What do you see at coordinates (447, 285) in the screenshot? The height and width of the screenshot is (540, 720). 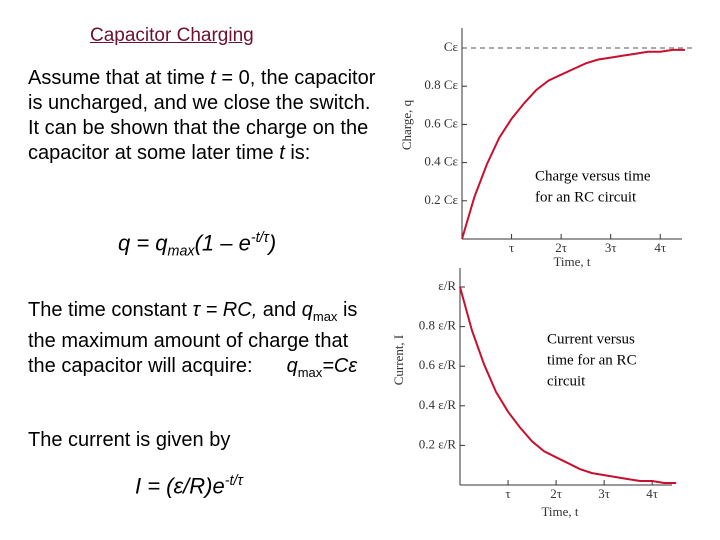 I see `y-tick-label: ε/R` at bounding box center [447, 285].